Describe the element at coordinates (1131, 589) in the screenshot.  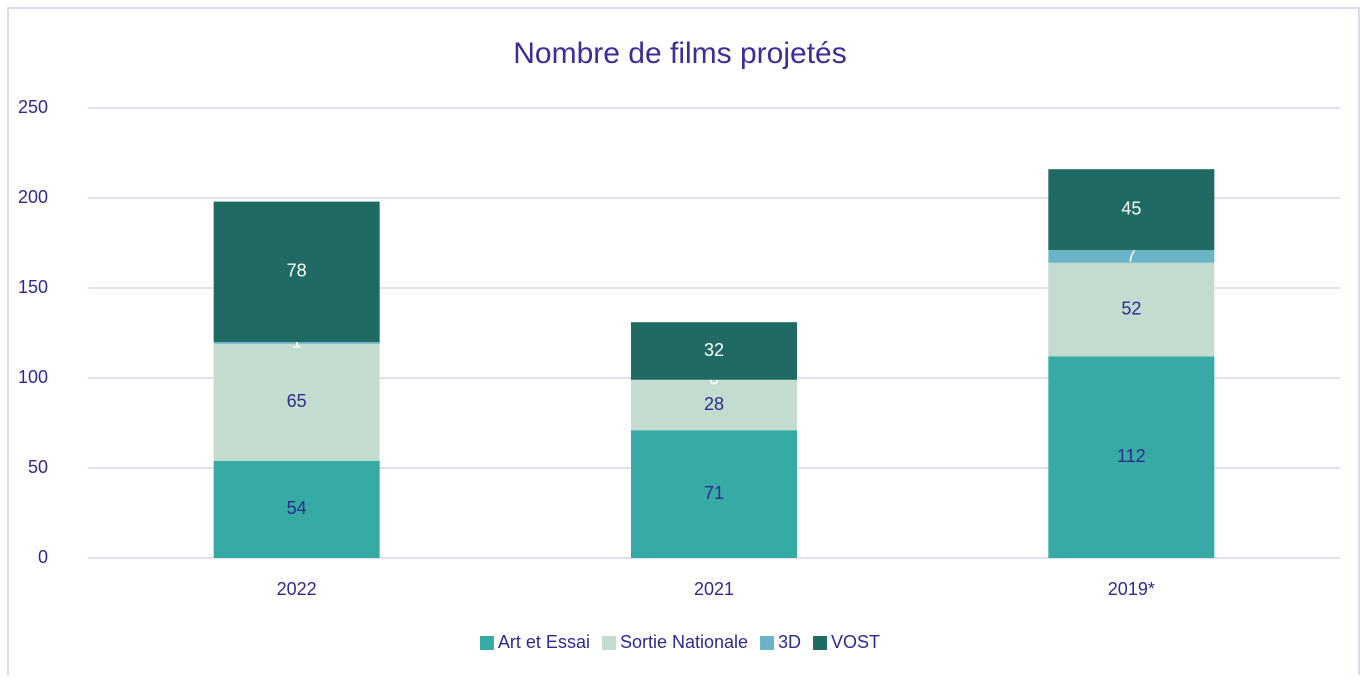
I see `x-tick-label: 2019*` at that location.